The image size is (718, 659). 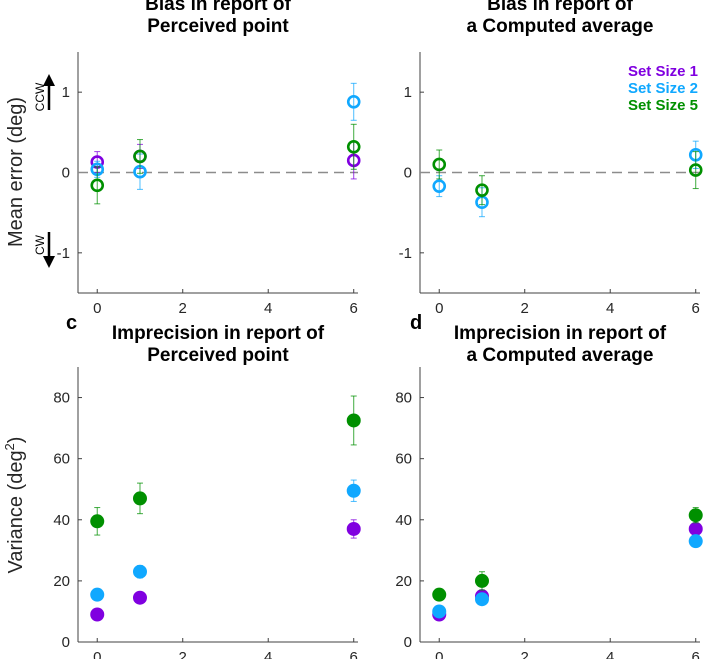 What do you see at coordinates (72, 2) in the screenshot?
I see `panel-letter: a` at bounding box center [72, 2].